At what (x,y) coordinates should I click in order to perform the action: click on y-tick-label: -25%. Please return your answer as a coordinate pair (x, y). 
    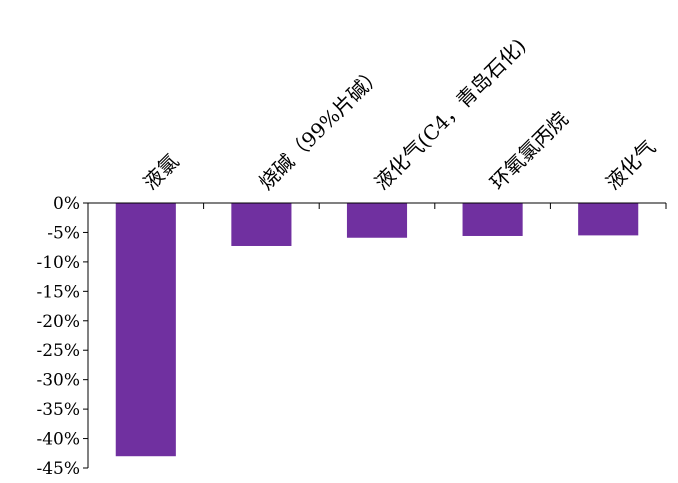
    Looking at the image, I should click on (58, 351).